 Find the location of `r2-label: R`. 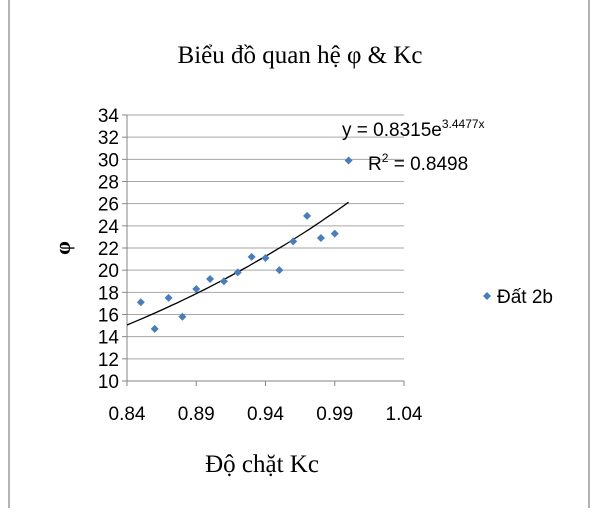

r2-label: R is located at coordinates (375, 164).